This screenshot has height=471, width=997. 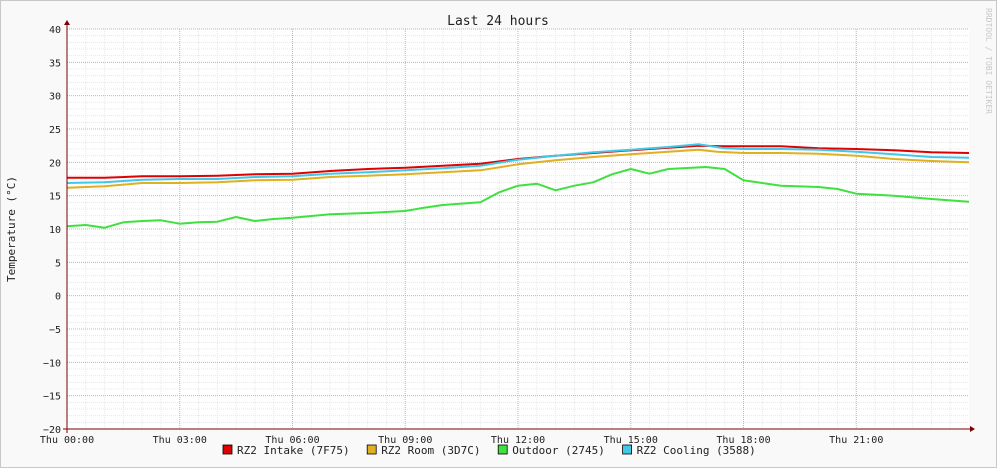 What do you see at coordinates (55, 30) in the screenshot?
I see `y-tick-label: 40` at bounding box center [55, 30].